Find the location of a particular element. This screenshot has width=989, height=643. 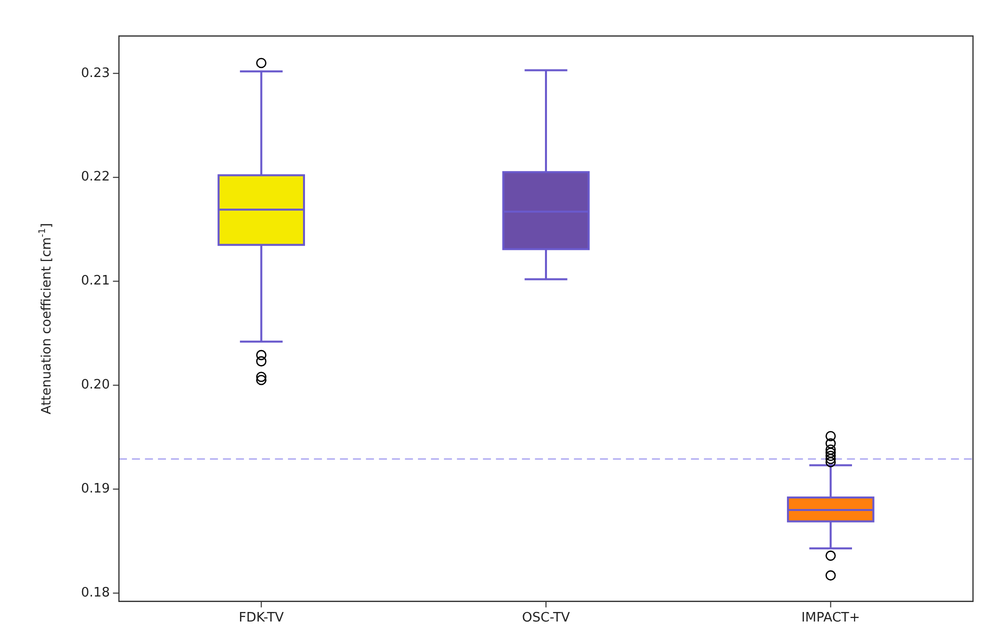

x-tick-label: OSC-TV is located at coordinates (546, 618).